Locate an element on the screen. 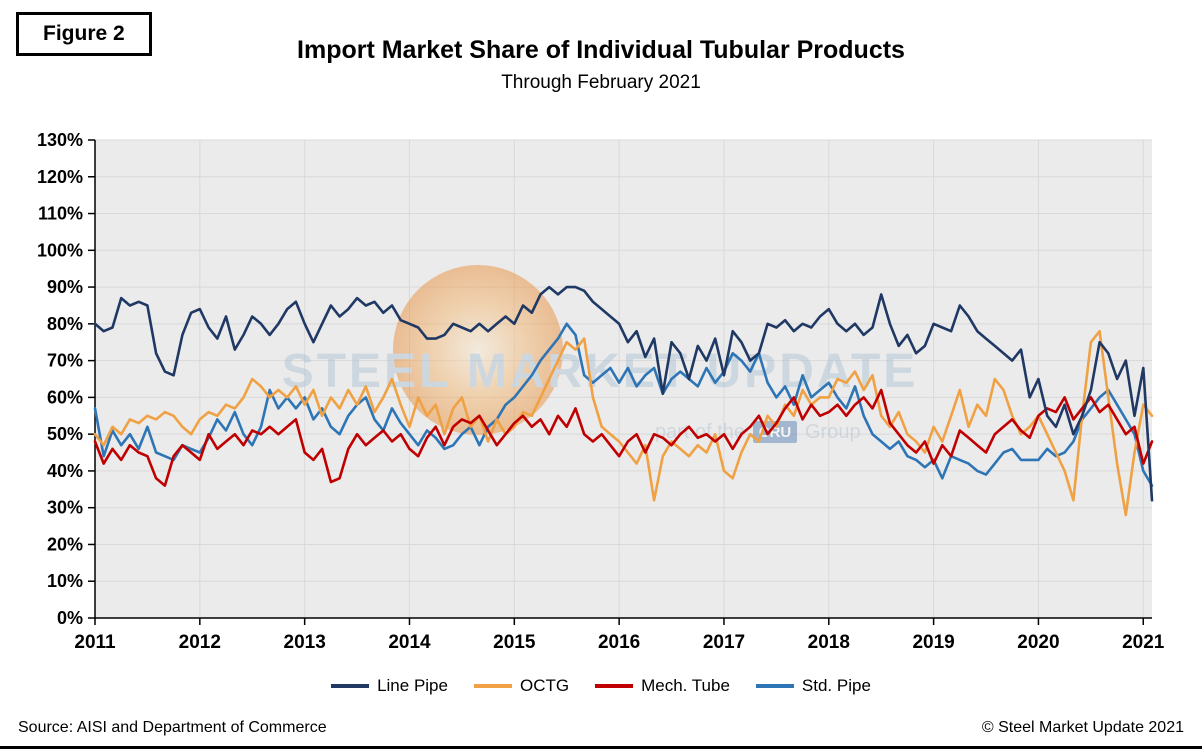 The image size is (1202, 751). watermark-text: STEEL MARKET UPDATE is located at coordinates (600, 371).